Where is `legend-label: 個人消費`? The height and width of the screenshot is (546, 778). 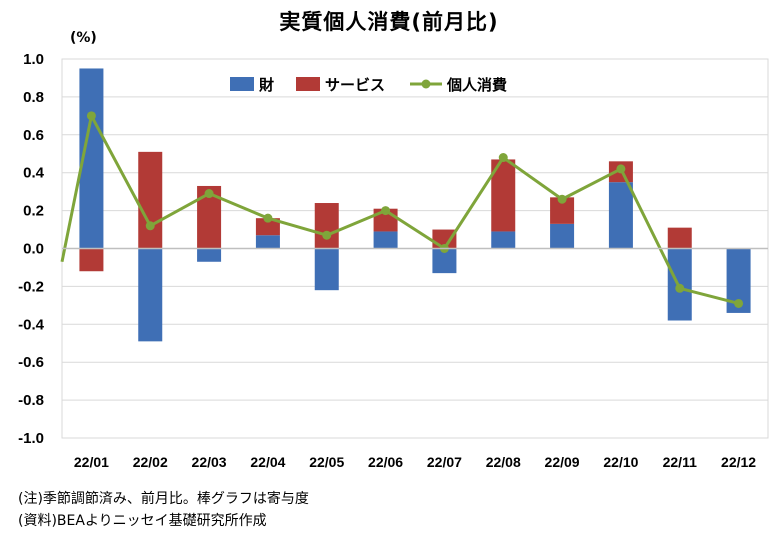
legend-label: 個人消費 is located at coordinates (476, 85).